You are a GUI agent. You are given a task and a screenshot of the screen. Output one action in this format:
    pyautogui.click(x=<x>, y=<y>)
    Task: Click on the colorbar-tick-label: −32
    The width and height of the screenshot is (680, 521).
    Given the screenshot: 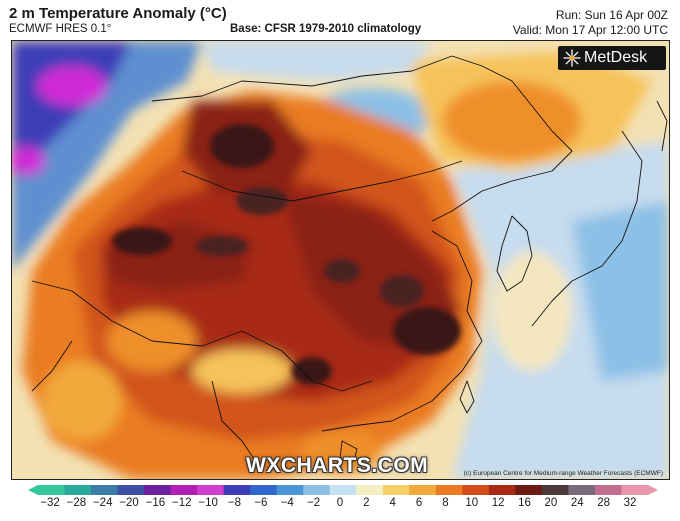 What is the action you would take?
    pyautogui.click(x=50, y=503)
    